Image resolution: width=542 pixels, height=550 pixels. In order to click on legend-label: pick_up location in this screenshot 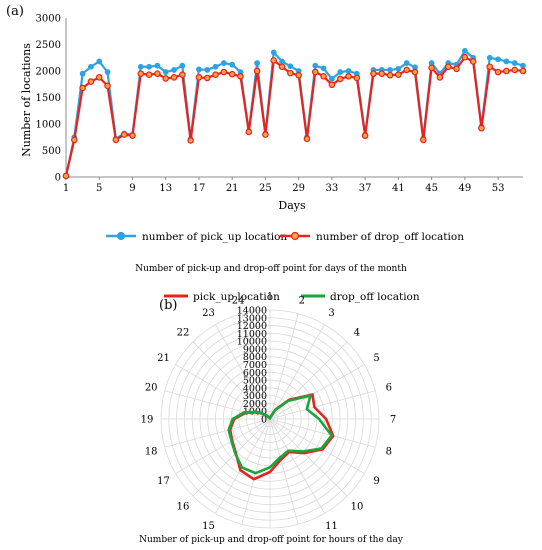, I will do `click(236, 297)`.